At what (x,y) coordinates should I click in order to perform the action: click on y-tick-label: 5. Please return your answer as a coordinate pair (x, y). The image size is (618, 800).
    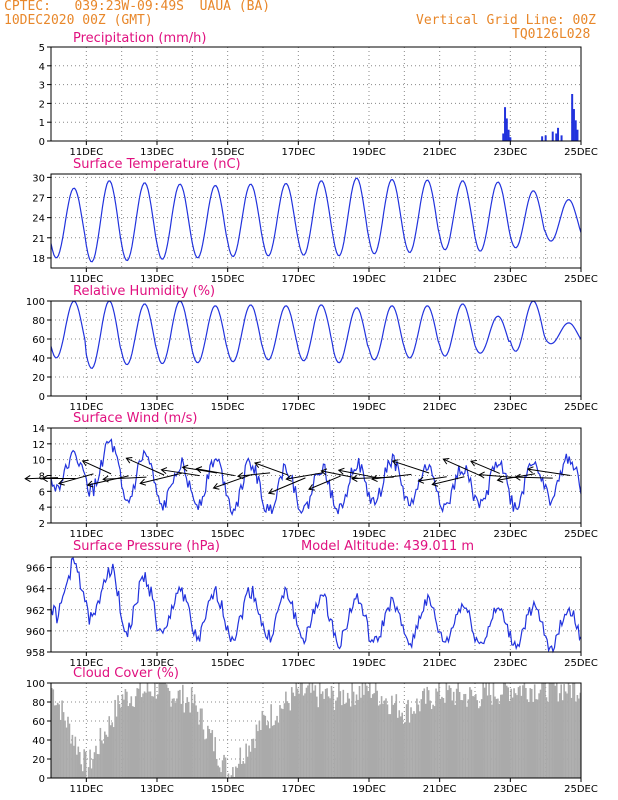
    Looking at the image, I should click on (42, 48).